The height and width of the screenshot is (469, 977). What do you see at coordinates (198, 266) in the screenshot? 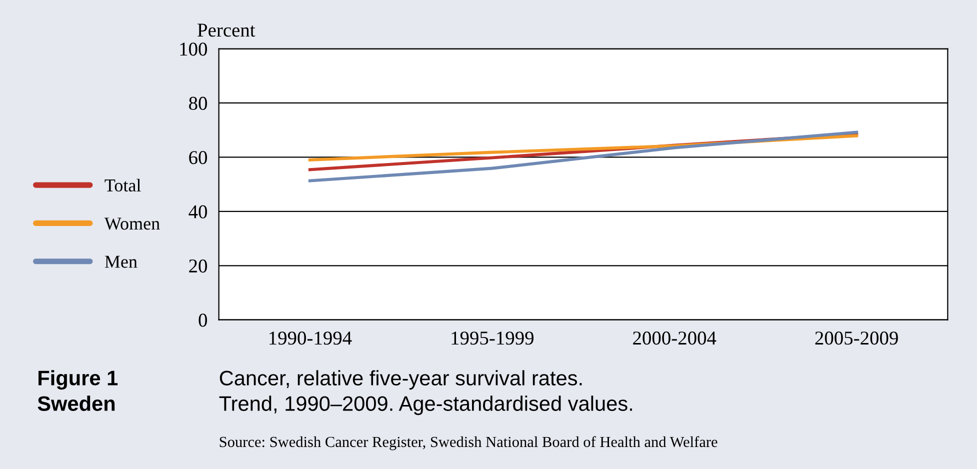
I see `y-tick-label: 20` at bounding box center [198, 266].